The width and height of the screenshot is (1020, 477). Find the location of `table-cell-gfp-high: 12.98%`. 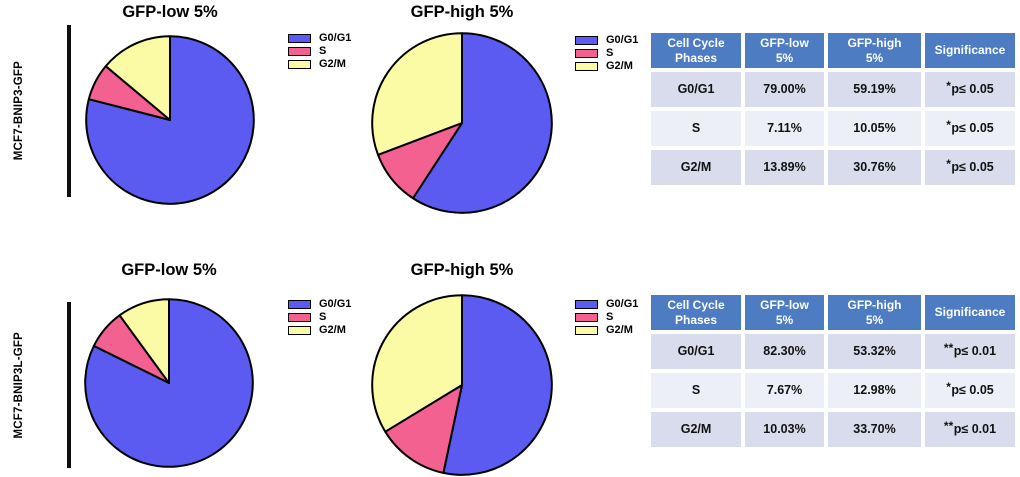

table-cell-gfp-high: 12.98% is located at coordinates (874, 390).